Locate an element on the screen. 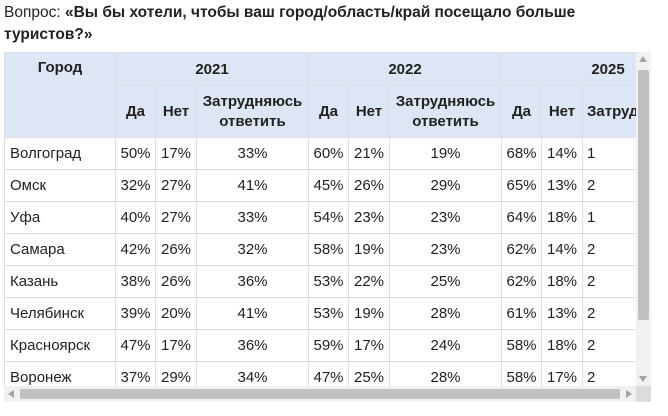 Image resolution: width=668 pixels, height=416 pixels. value-cell: 54% is located at coordinates (328, 217).